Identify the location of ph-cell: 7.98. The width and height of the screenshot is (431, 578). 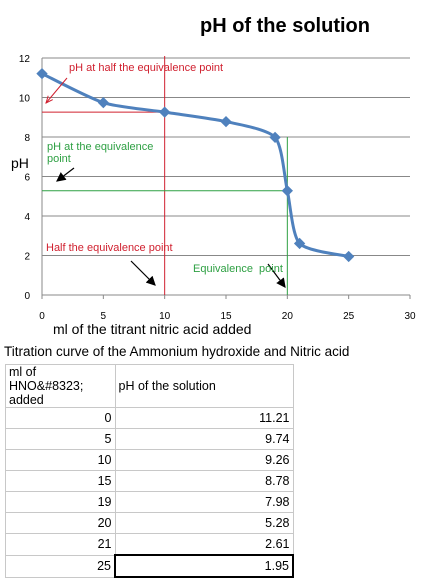
(204, 502).